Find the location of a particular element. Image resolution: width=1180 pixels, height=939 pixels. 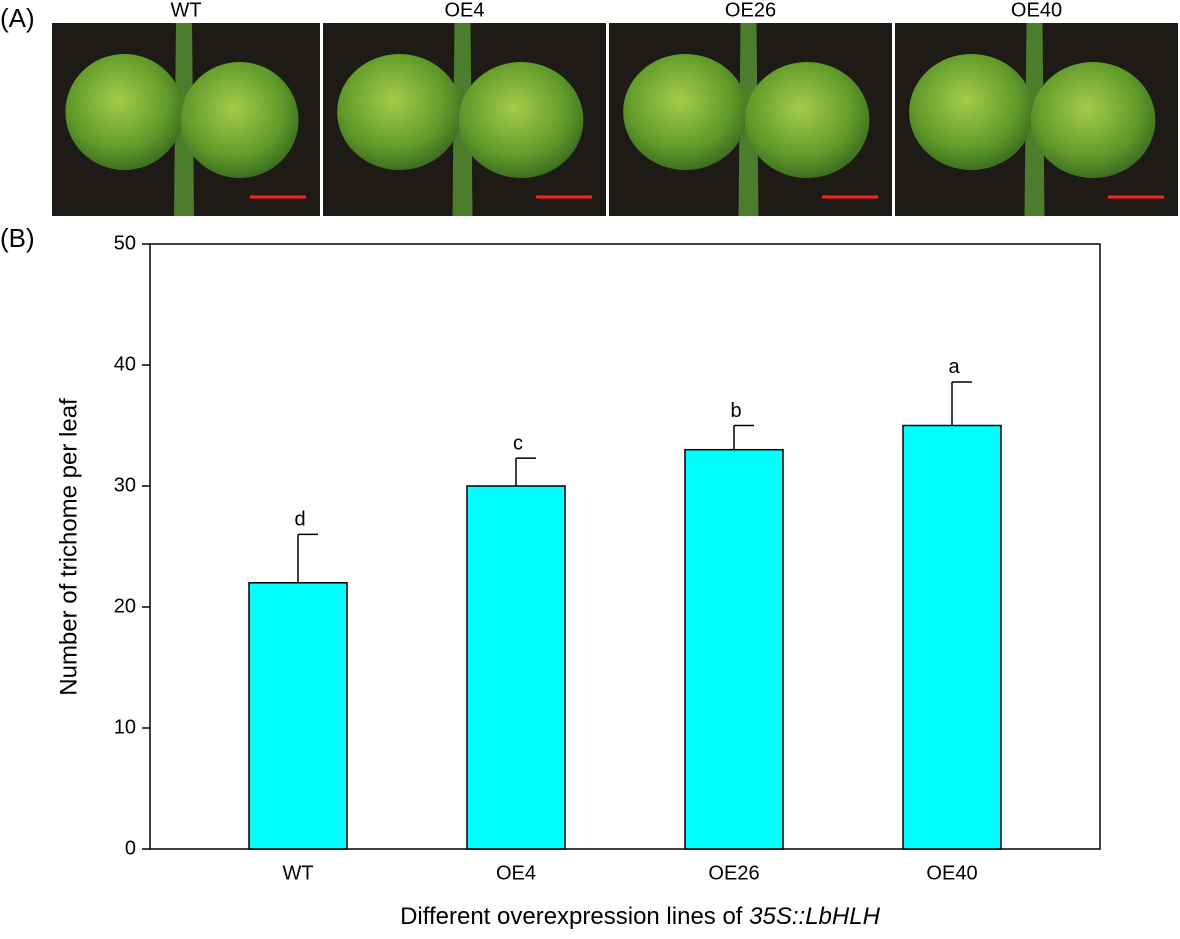

x-tick-label: WT is located at coordinates (297, 873).